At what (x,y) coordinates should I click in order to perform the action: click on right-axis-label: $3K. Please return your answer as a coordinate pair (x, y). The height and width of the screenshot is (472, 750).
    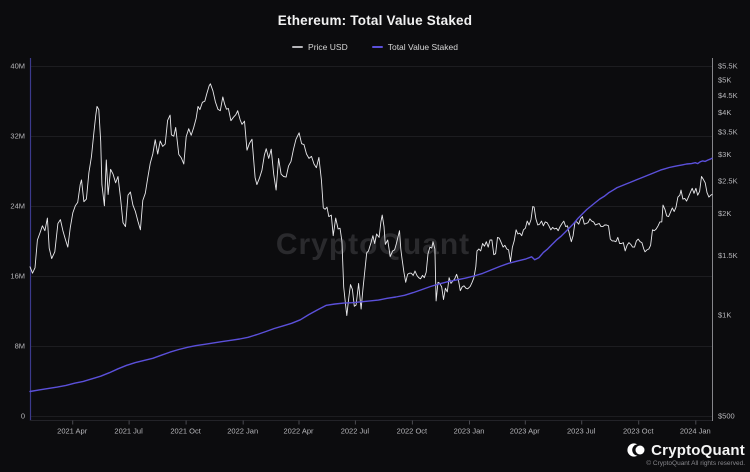
    Looking at the image, I should click on (724, 154).